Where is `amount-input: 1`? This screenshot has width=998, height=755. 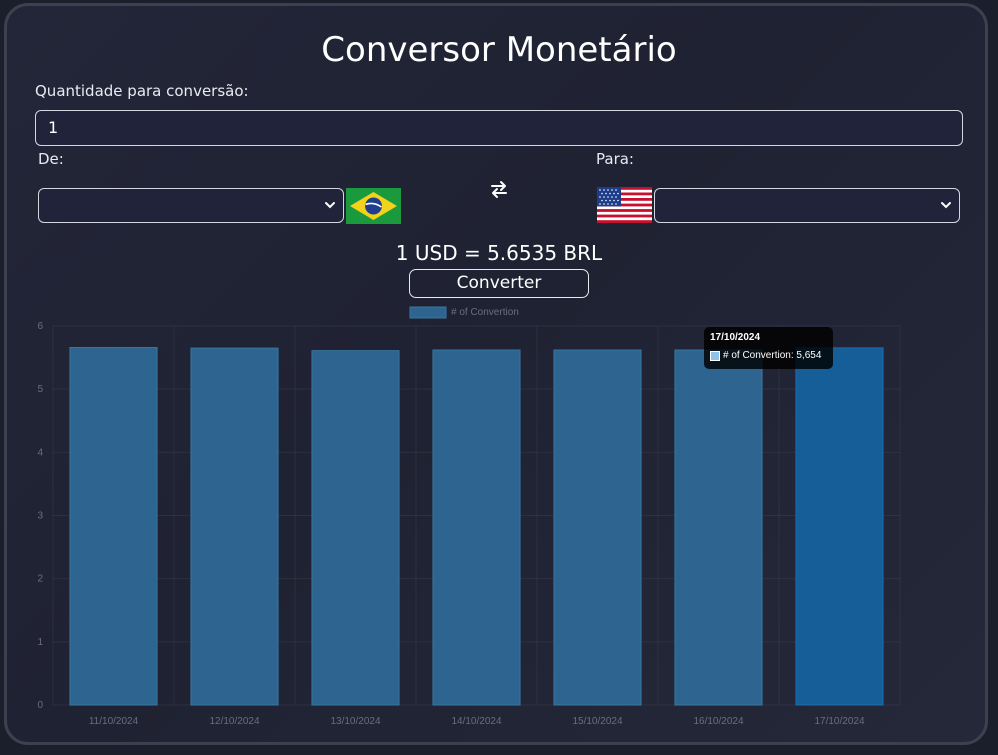 amount-input: 1 is located at coordinates (499, 128).